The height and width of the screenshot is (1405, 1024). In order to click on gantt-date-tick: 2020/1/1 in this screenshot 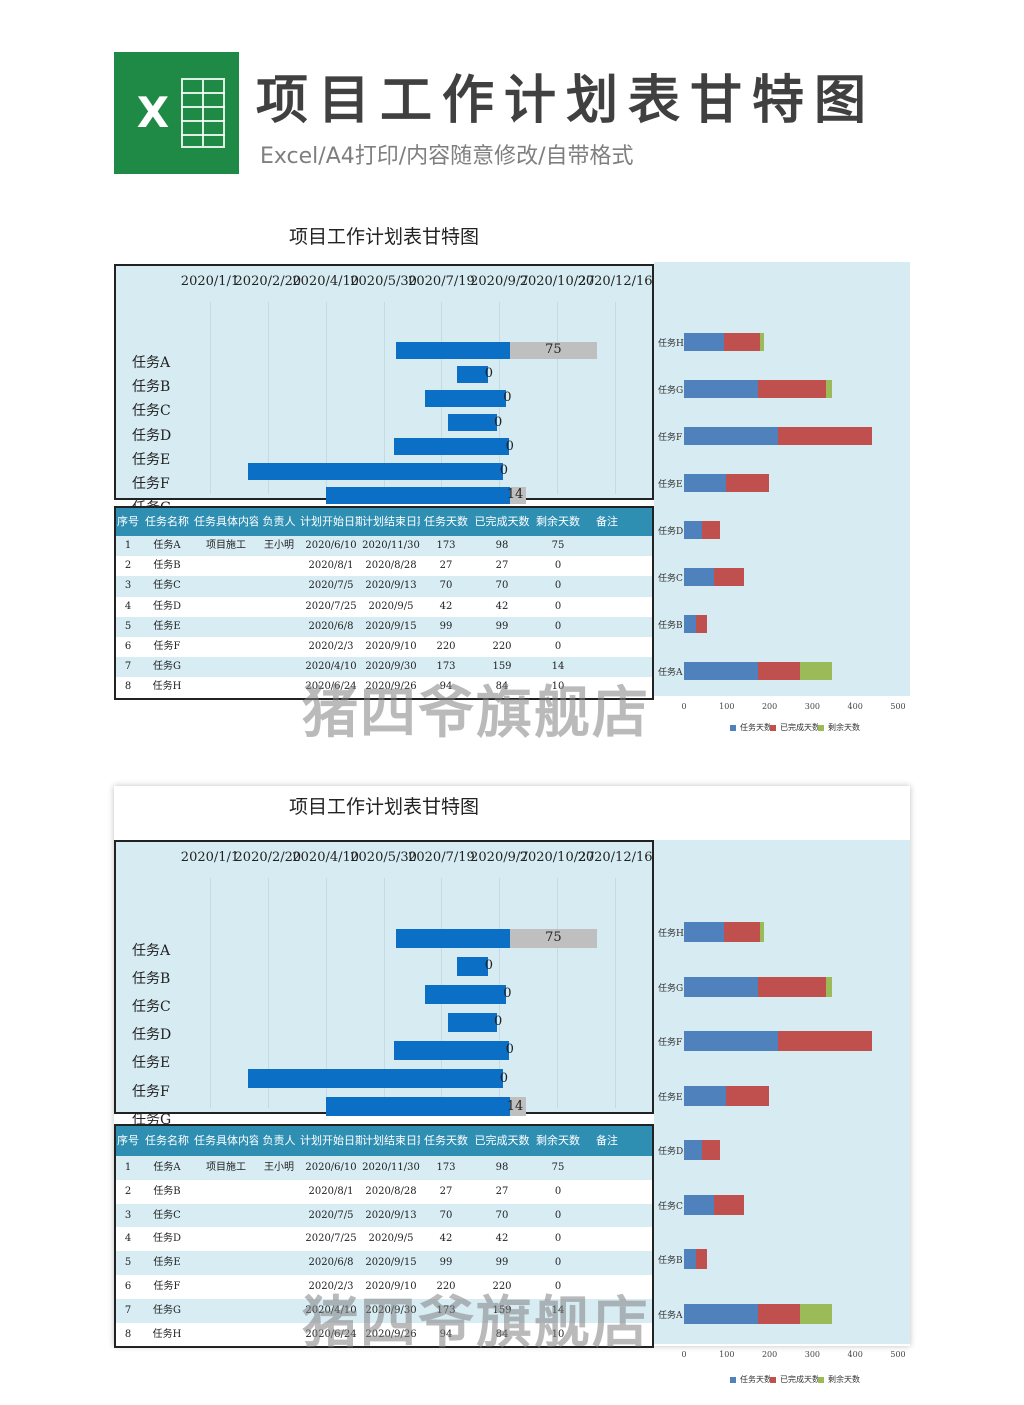, I will do `click(210, 281)`.